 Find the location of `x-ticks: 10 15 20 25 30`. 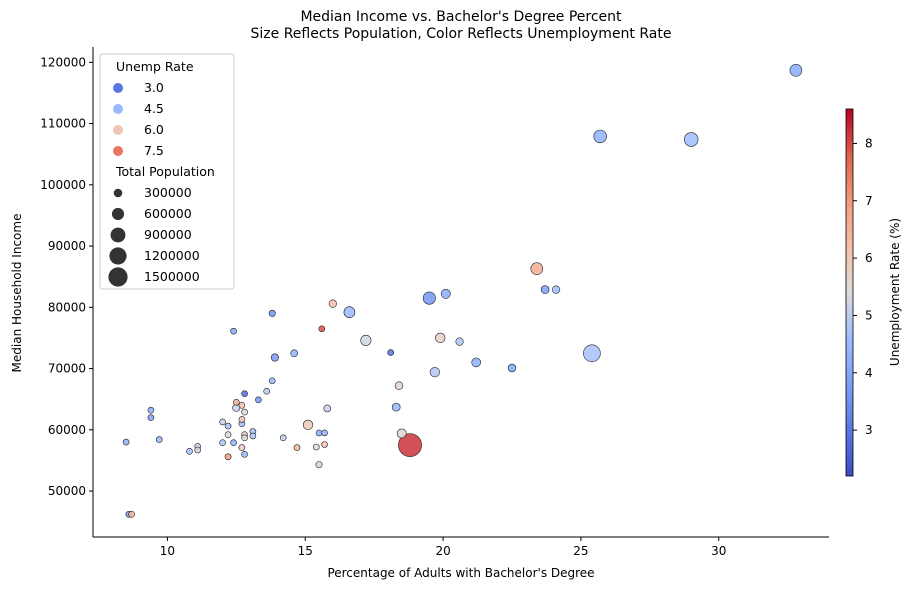

x-ticks: 10 15 20 25 30 is located at coordinates (443, 547).